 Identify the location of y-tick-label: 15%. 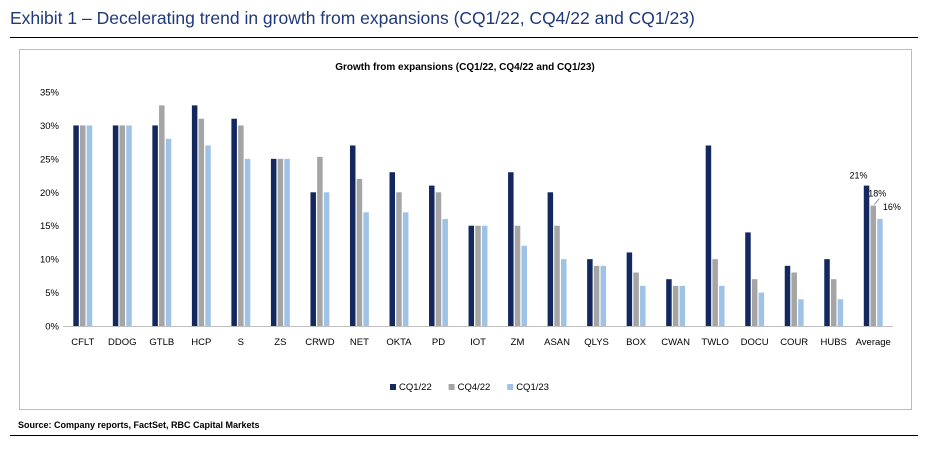
(50, 226).